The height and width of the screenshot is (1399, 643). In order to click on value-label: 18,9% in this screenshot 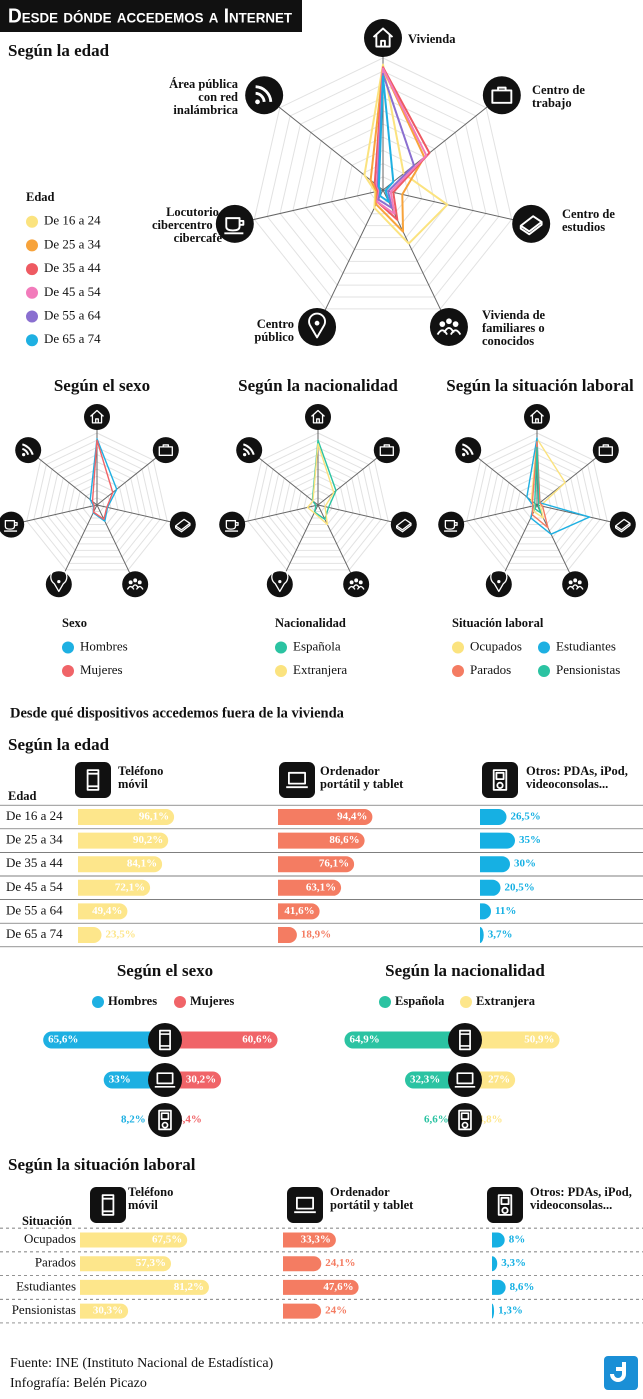, I will do `click(316, 935)`.